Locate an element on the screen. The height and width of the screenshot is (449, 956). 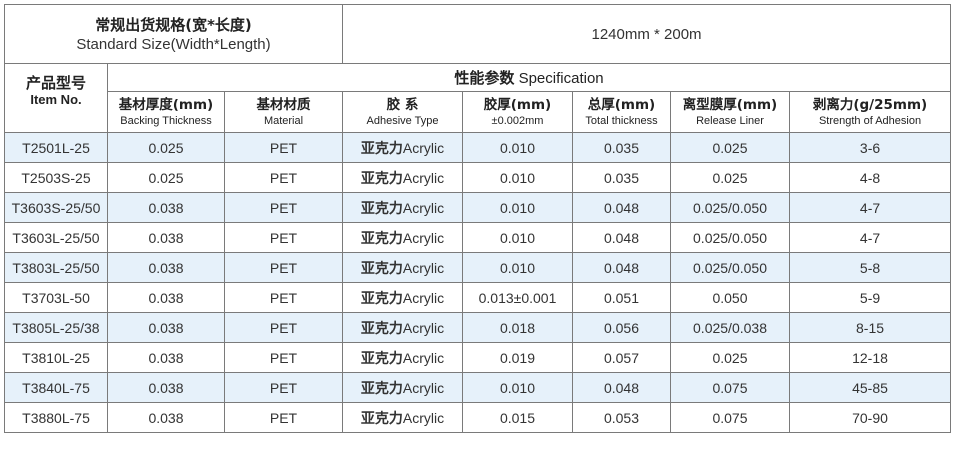
standard-size-label-zh: 常规出货规格(宽*长度) is located at coordinates (173, 24).